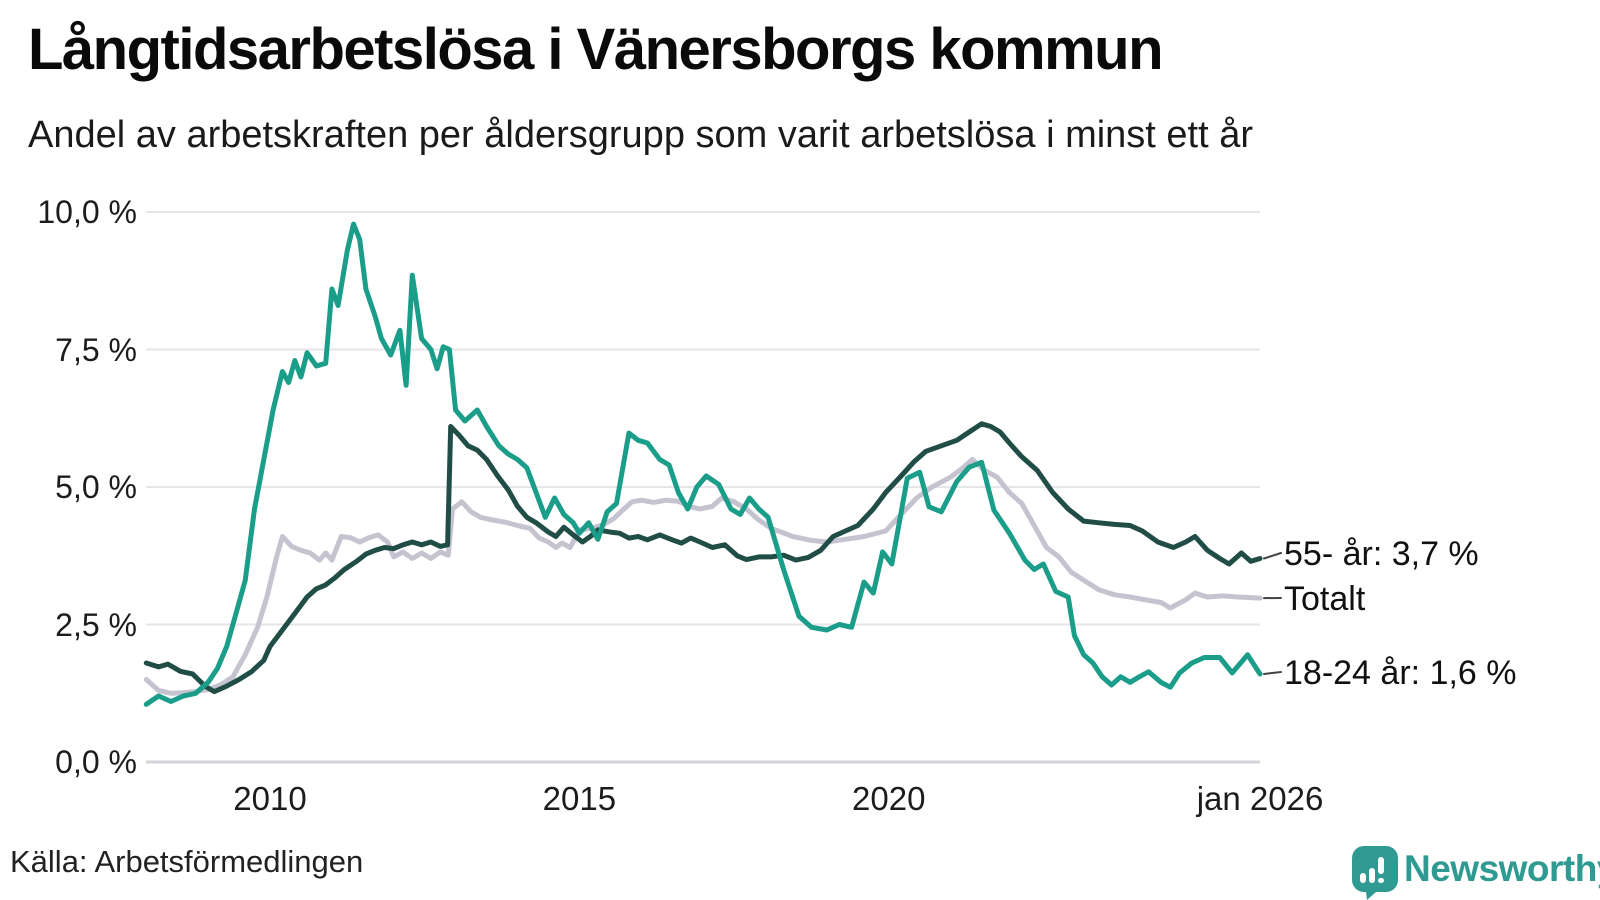  I want to click on y-tick-label: 2,5 %, so click(96, 624).